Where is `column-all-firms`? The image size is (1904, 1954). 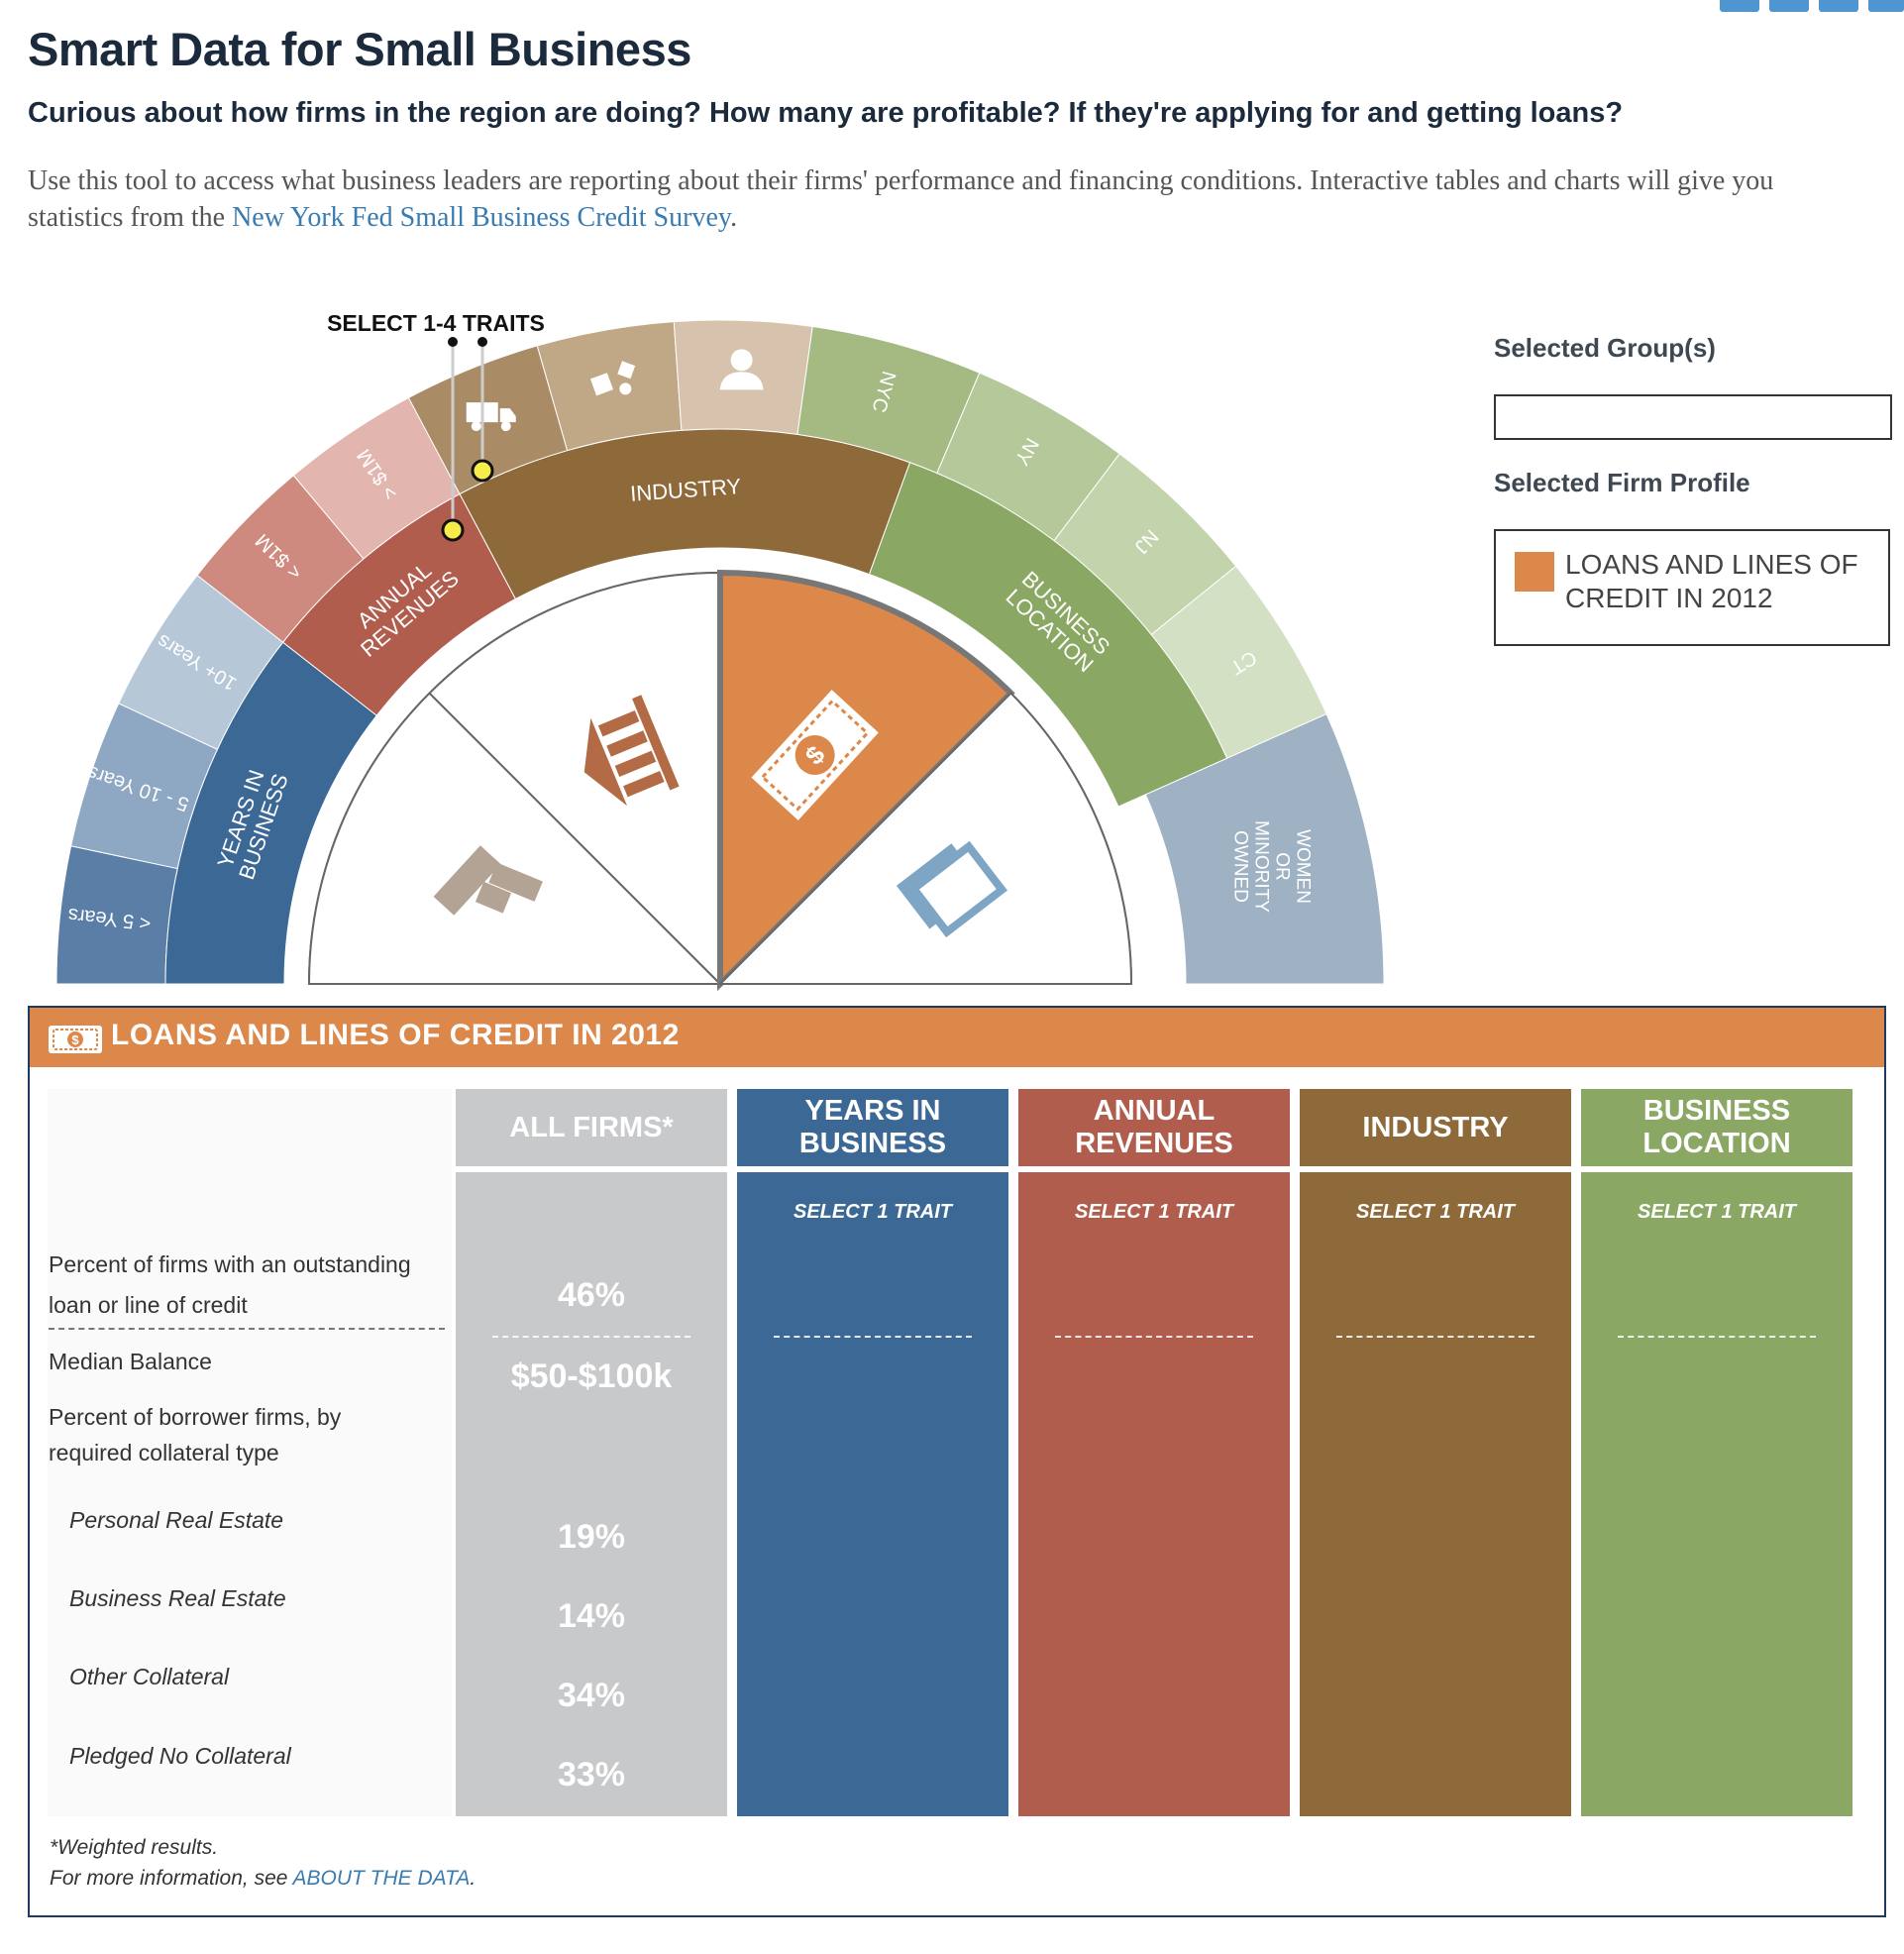 column-all-firms is located at coordinates (591, 1494).